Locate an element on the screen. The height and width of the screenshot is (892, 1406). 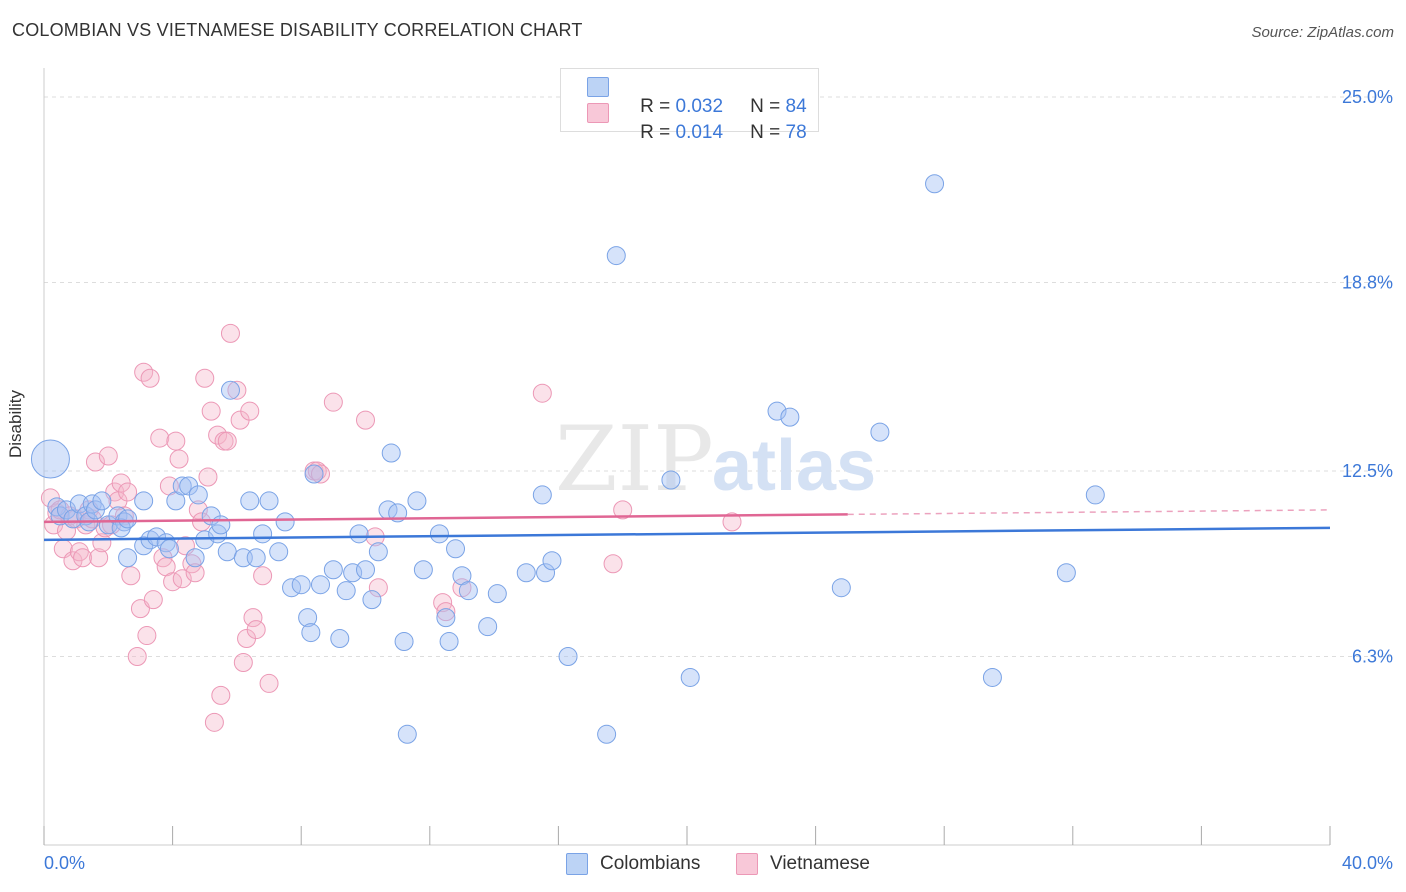
bottom-legend-label-vietnamese: Vietnamese is located at coordinates (820, 863).